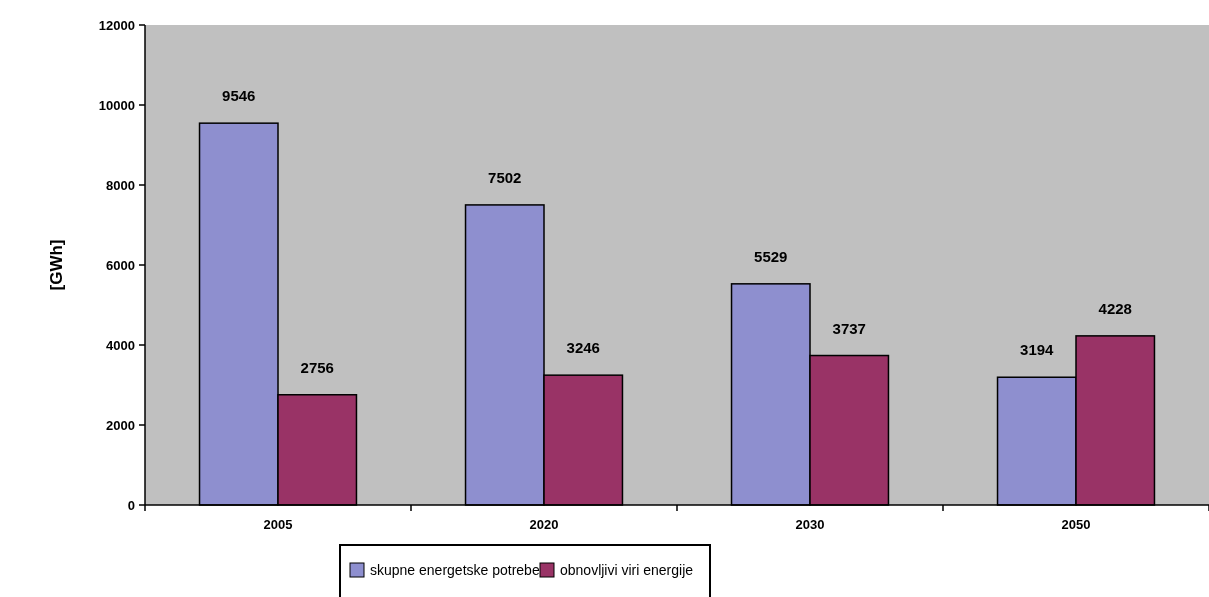  I want to click on data-label: 2756, so click(317, 367).